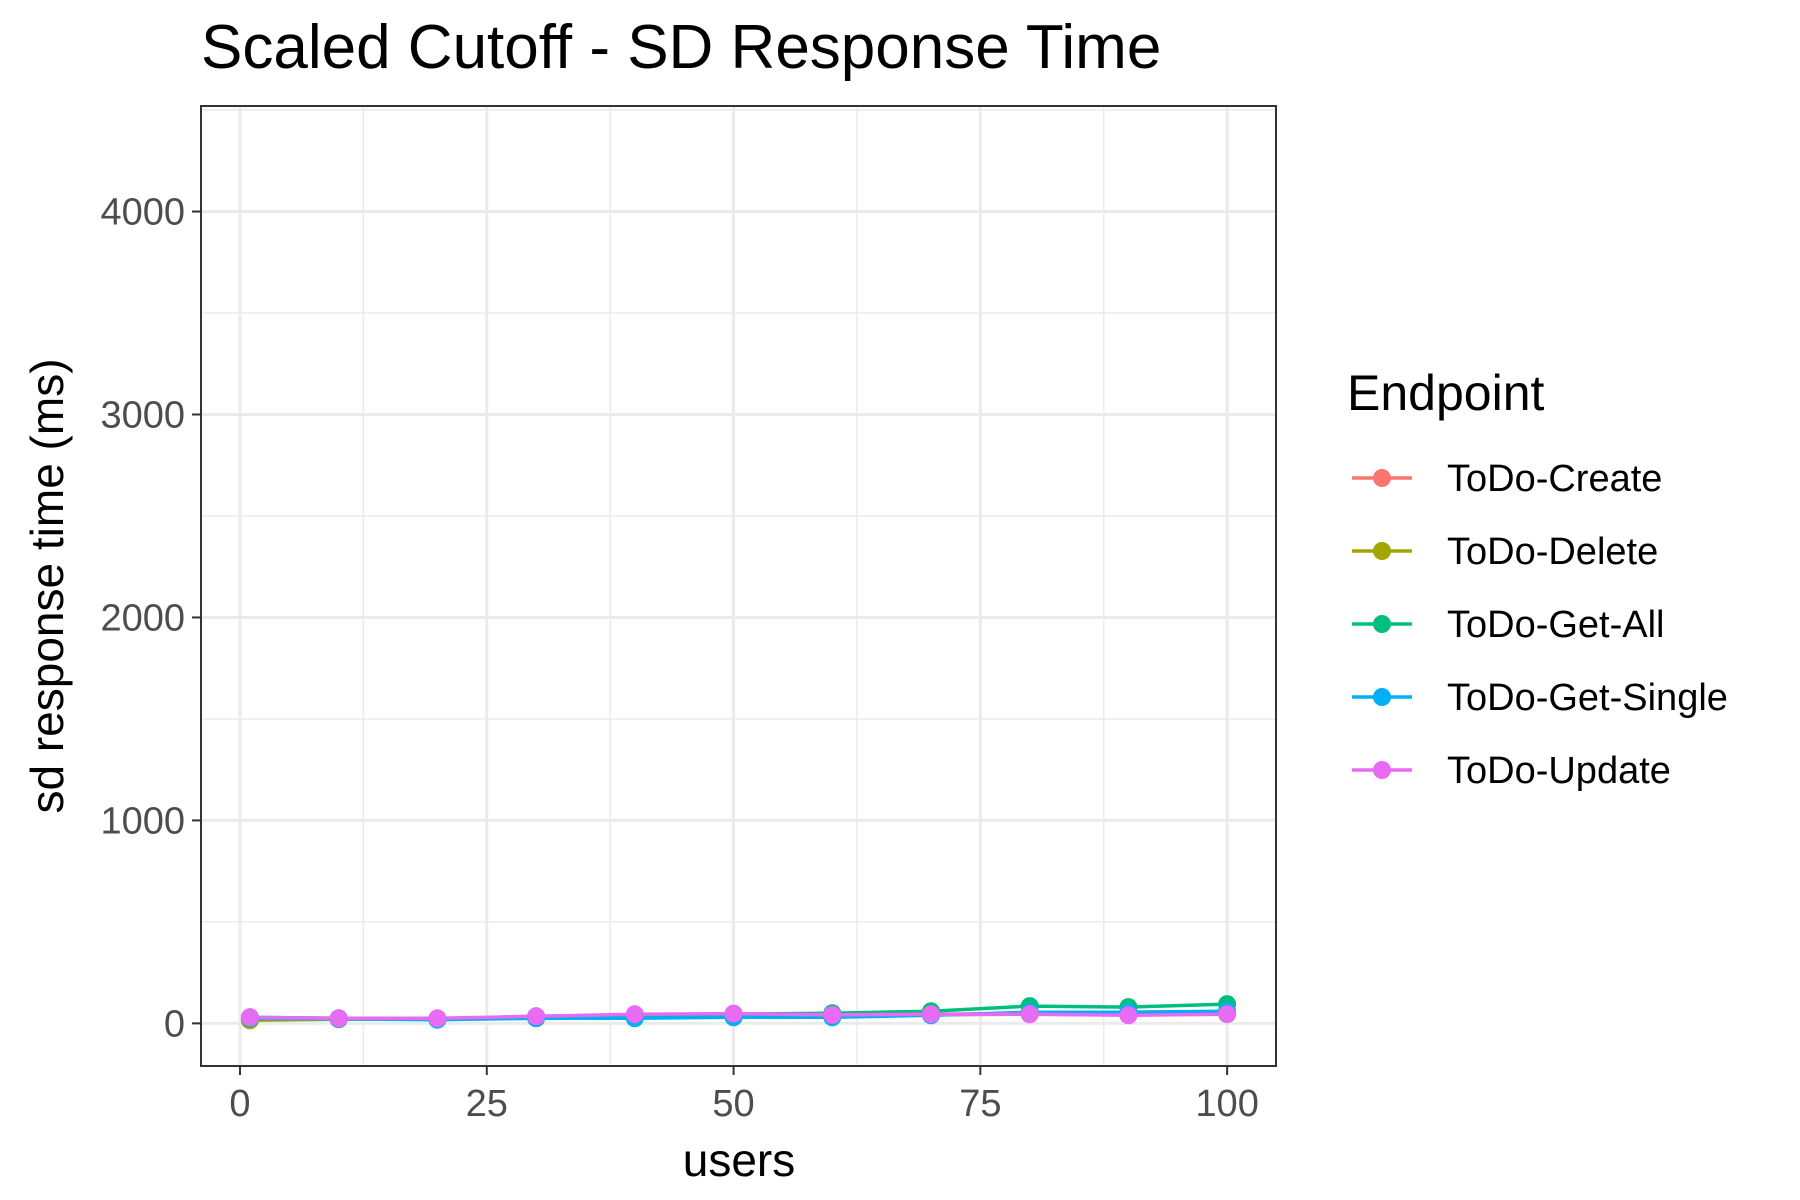 The image size is (1800, 1200). What do you see at coordinates (142, 415) in the screenshot?
I see `y-tick-label: 3000` at bounding box center [142, 415].